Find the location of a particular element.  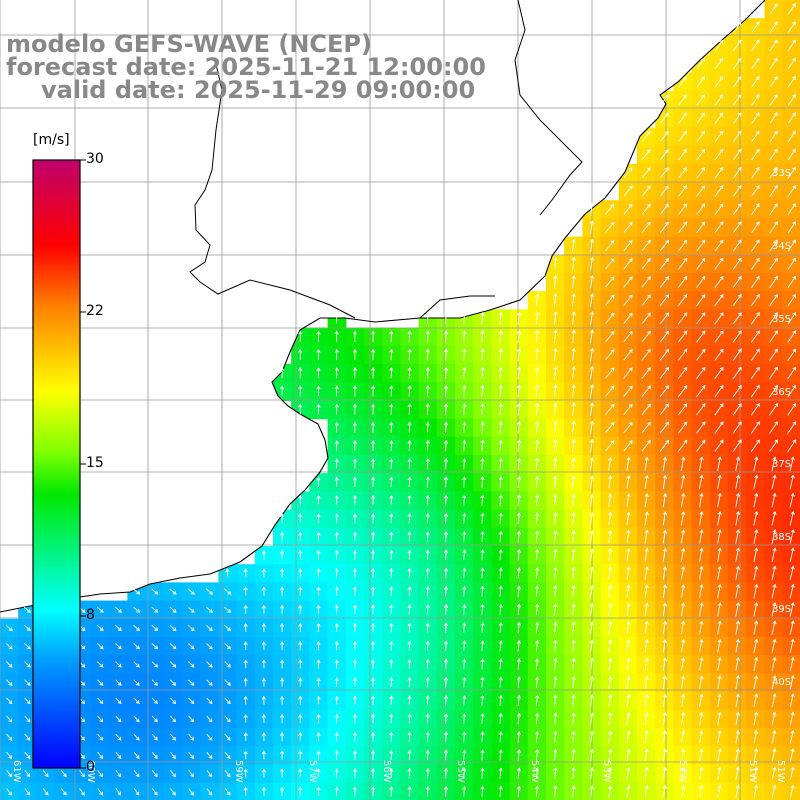

colorbar-tick-0: 0 is located at coordinates (90, 767).